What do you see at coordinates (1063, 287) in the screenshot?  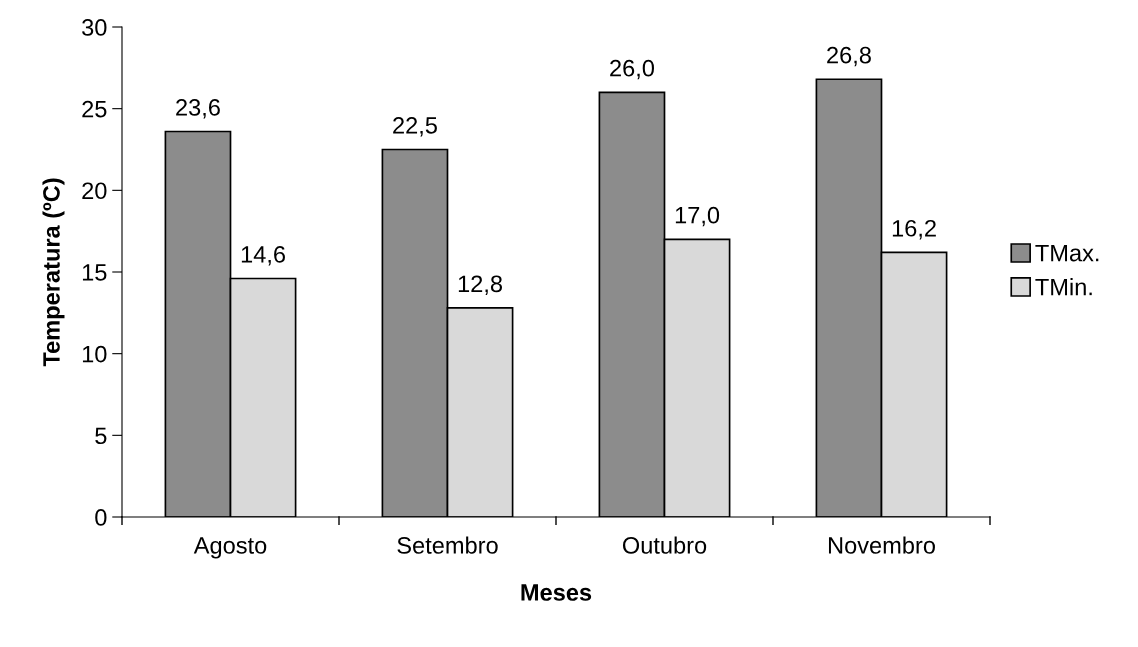 I see `legend-label: TMin.` at bounding box center [1063, 287].